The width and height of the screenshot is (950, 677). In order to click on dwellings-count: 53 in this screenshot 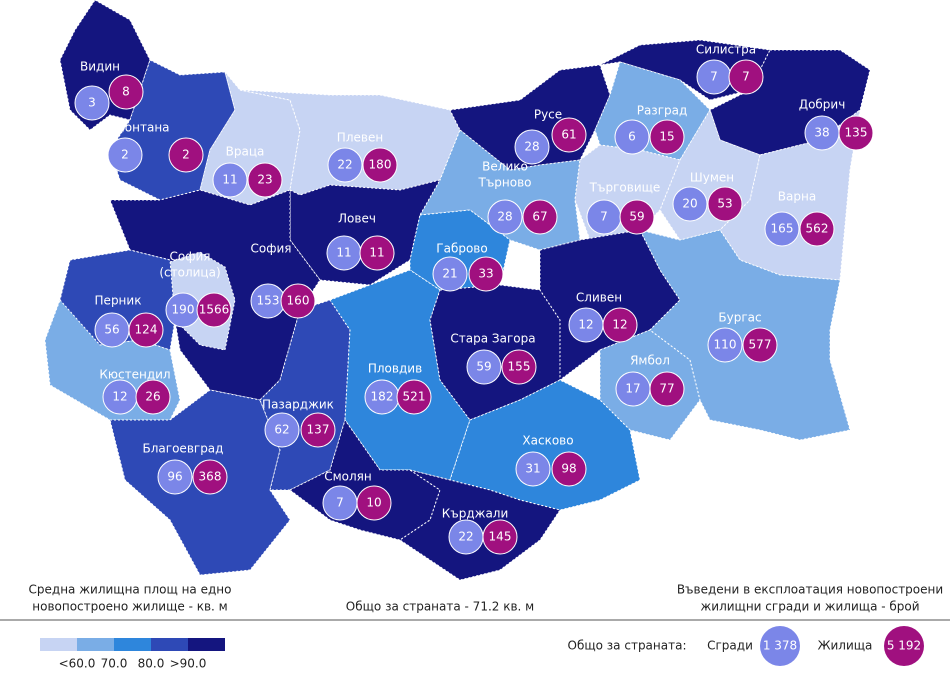, I will do `click(724, 204)`.